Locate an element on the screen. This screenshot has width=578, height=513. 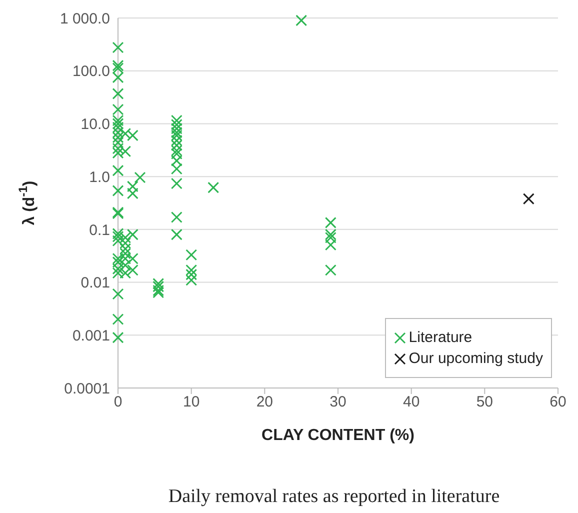
y-tick-label: 1 000.0 is located at coordinates (85, 19).